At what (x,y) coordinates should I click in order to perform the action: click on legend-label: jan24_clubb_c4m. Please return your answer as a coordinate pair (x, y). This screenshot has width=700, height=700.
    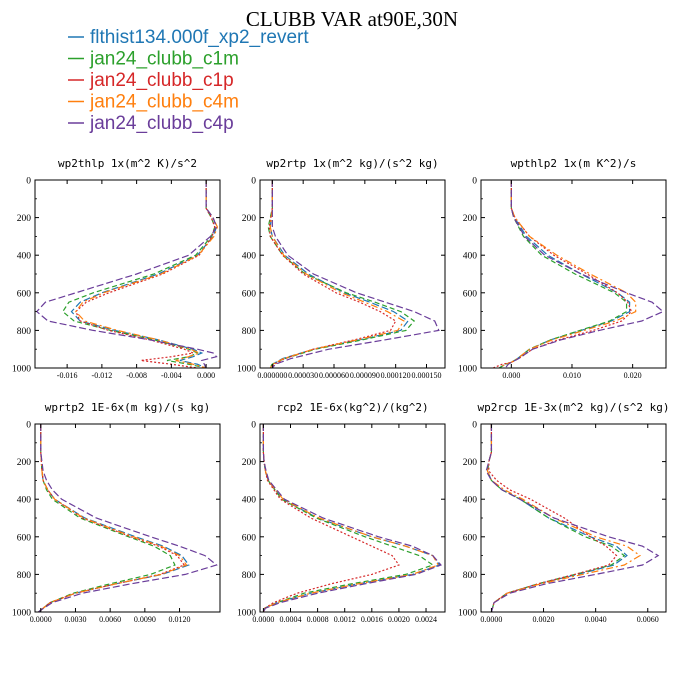
    Looking at the image, I should click on (164, 102).